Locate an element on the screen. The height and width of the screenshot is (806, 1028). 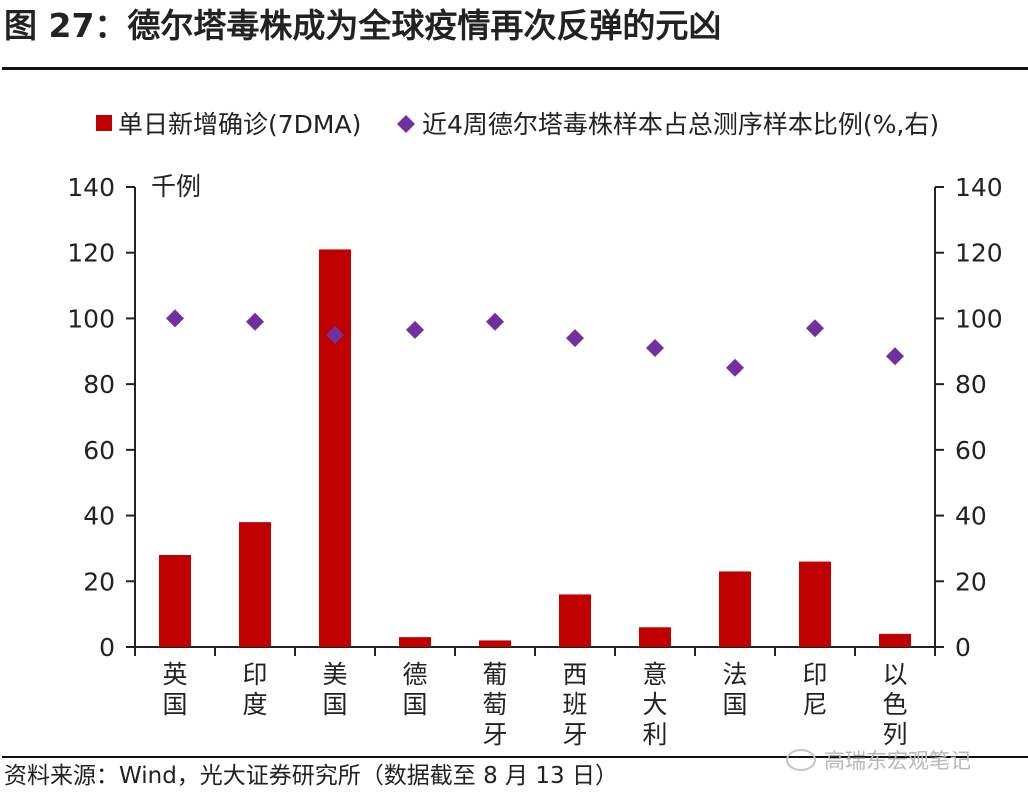
x-category-label: 葡萄牙 is located at coordinates (494, 704).